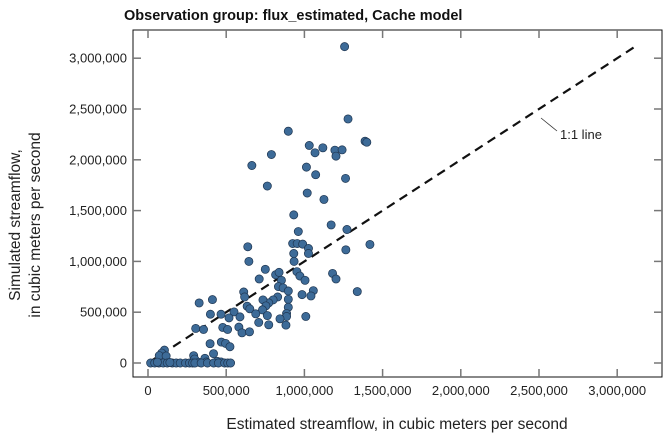  I want to click on y-tick-label: 1,500,000, so click(98, 210).